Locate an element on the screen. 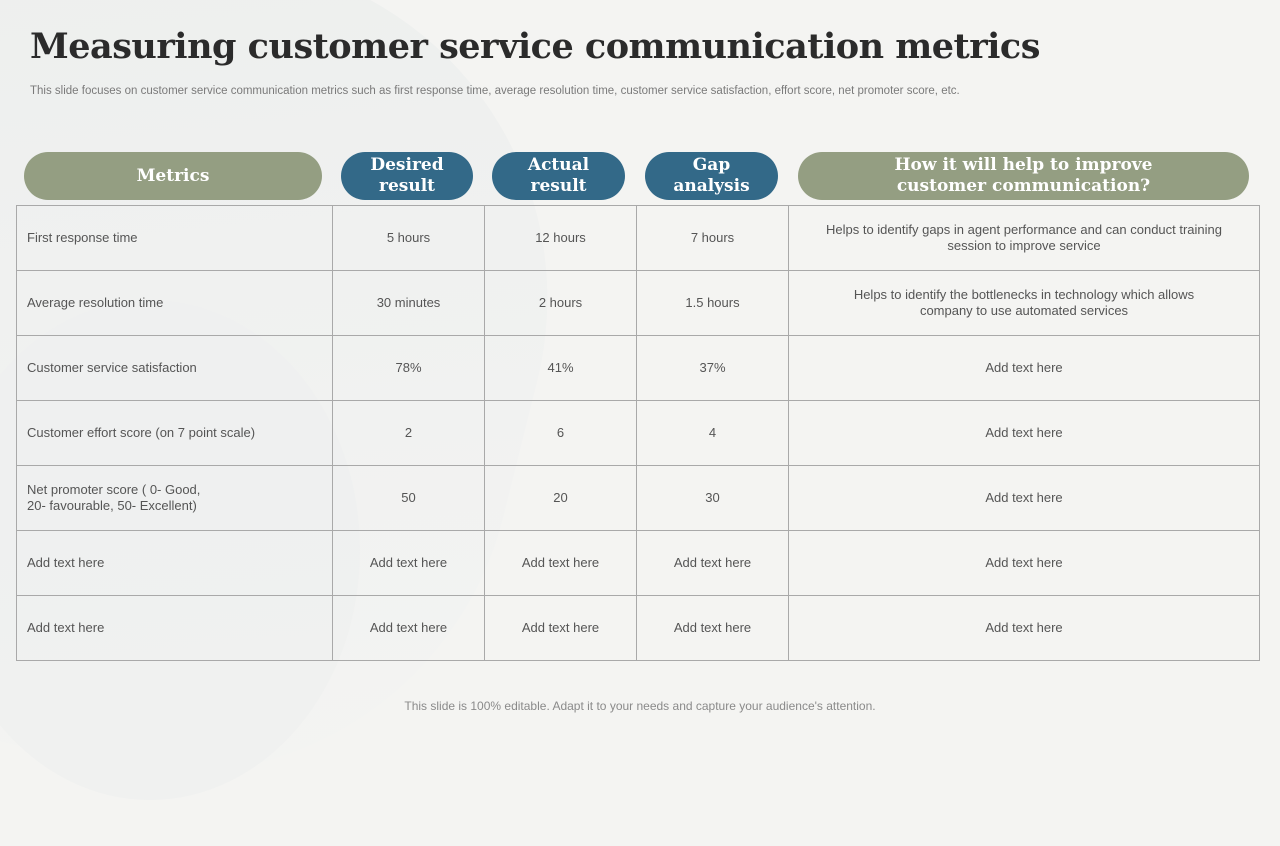 The image size is (1280, 846). cell-actual: 41% is located at coordinates (560, 368).